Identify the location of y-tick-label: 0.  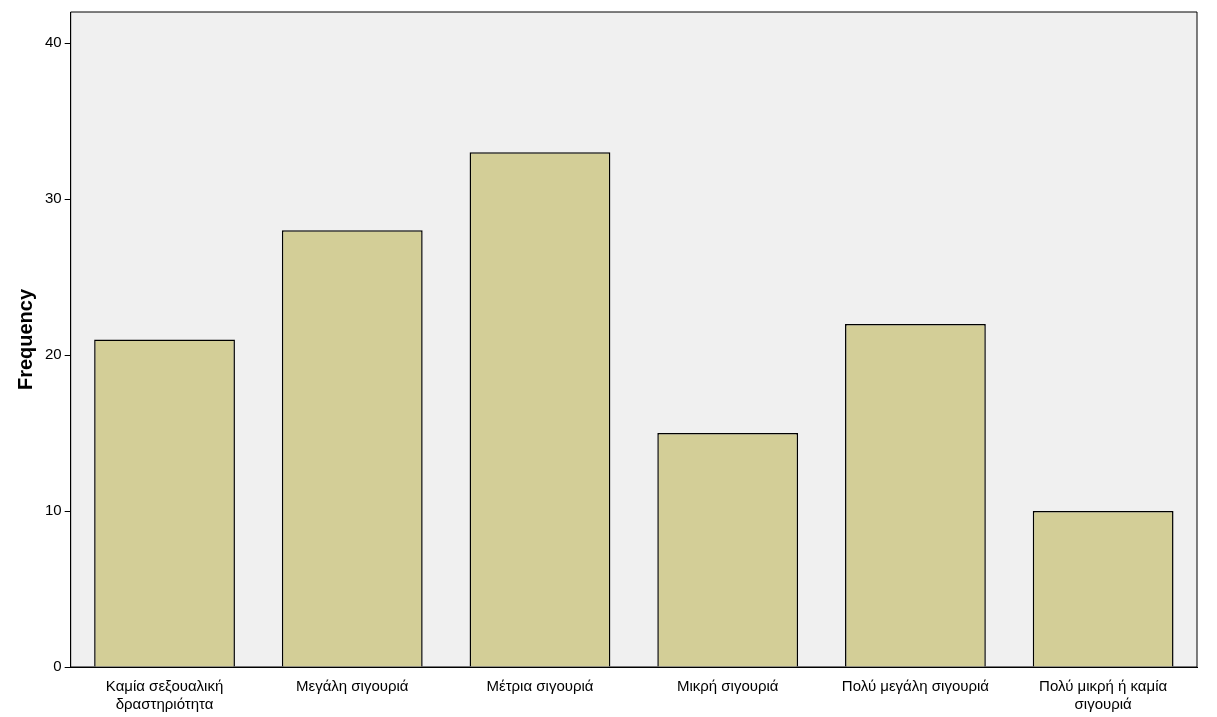
(57, 666).